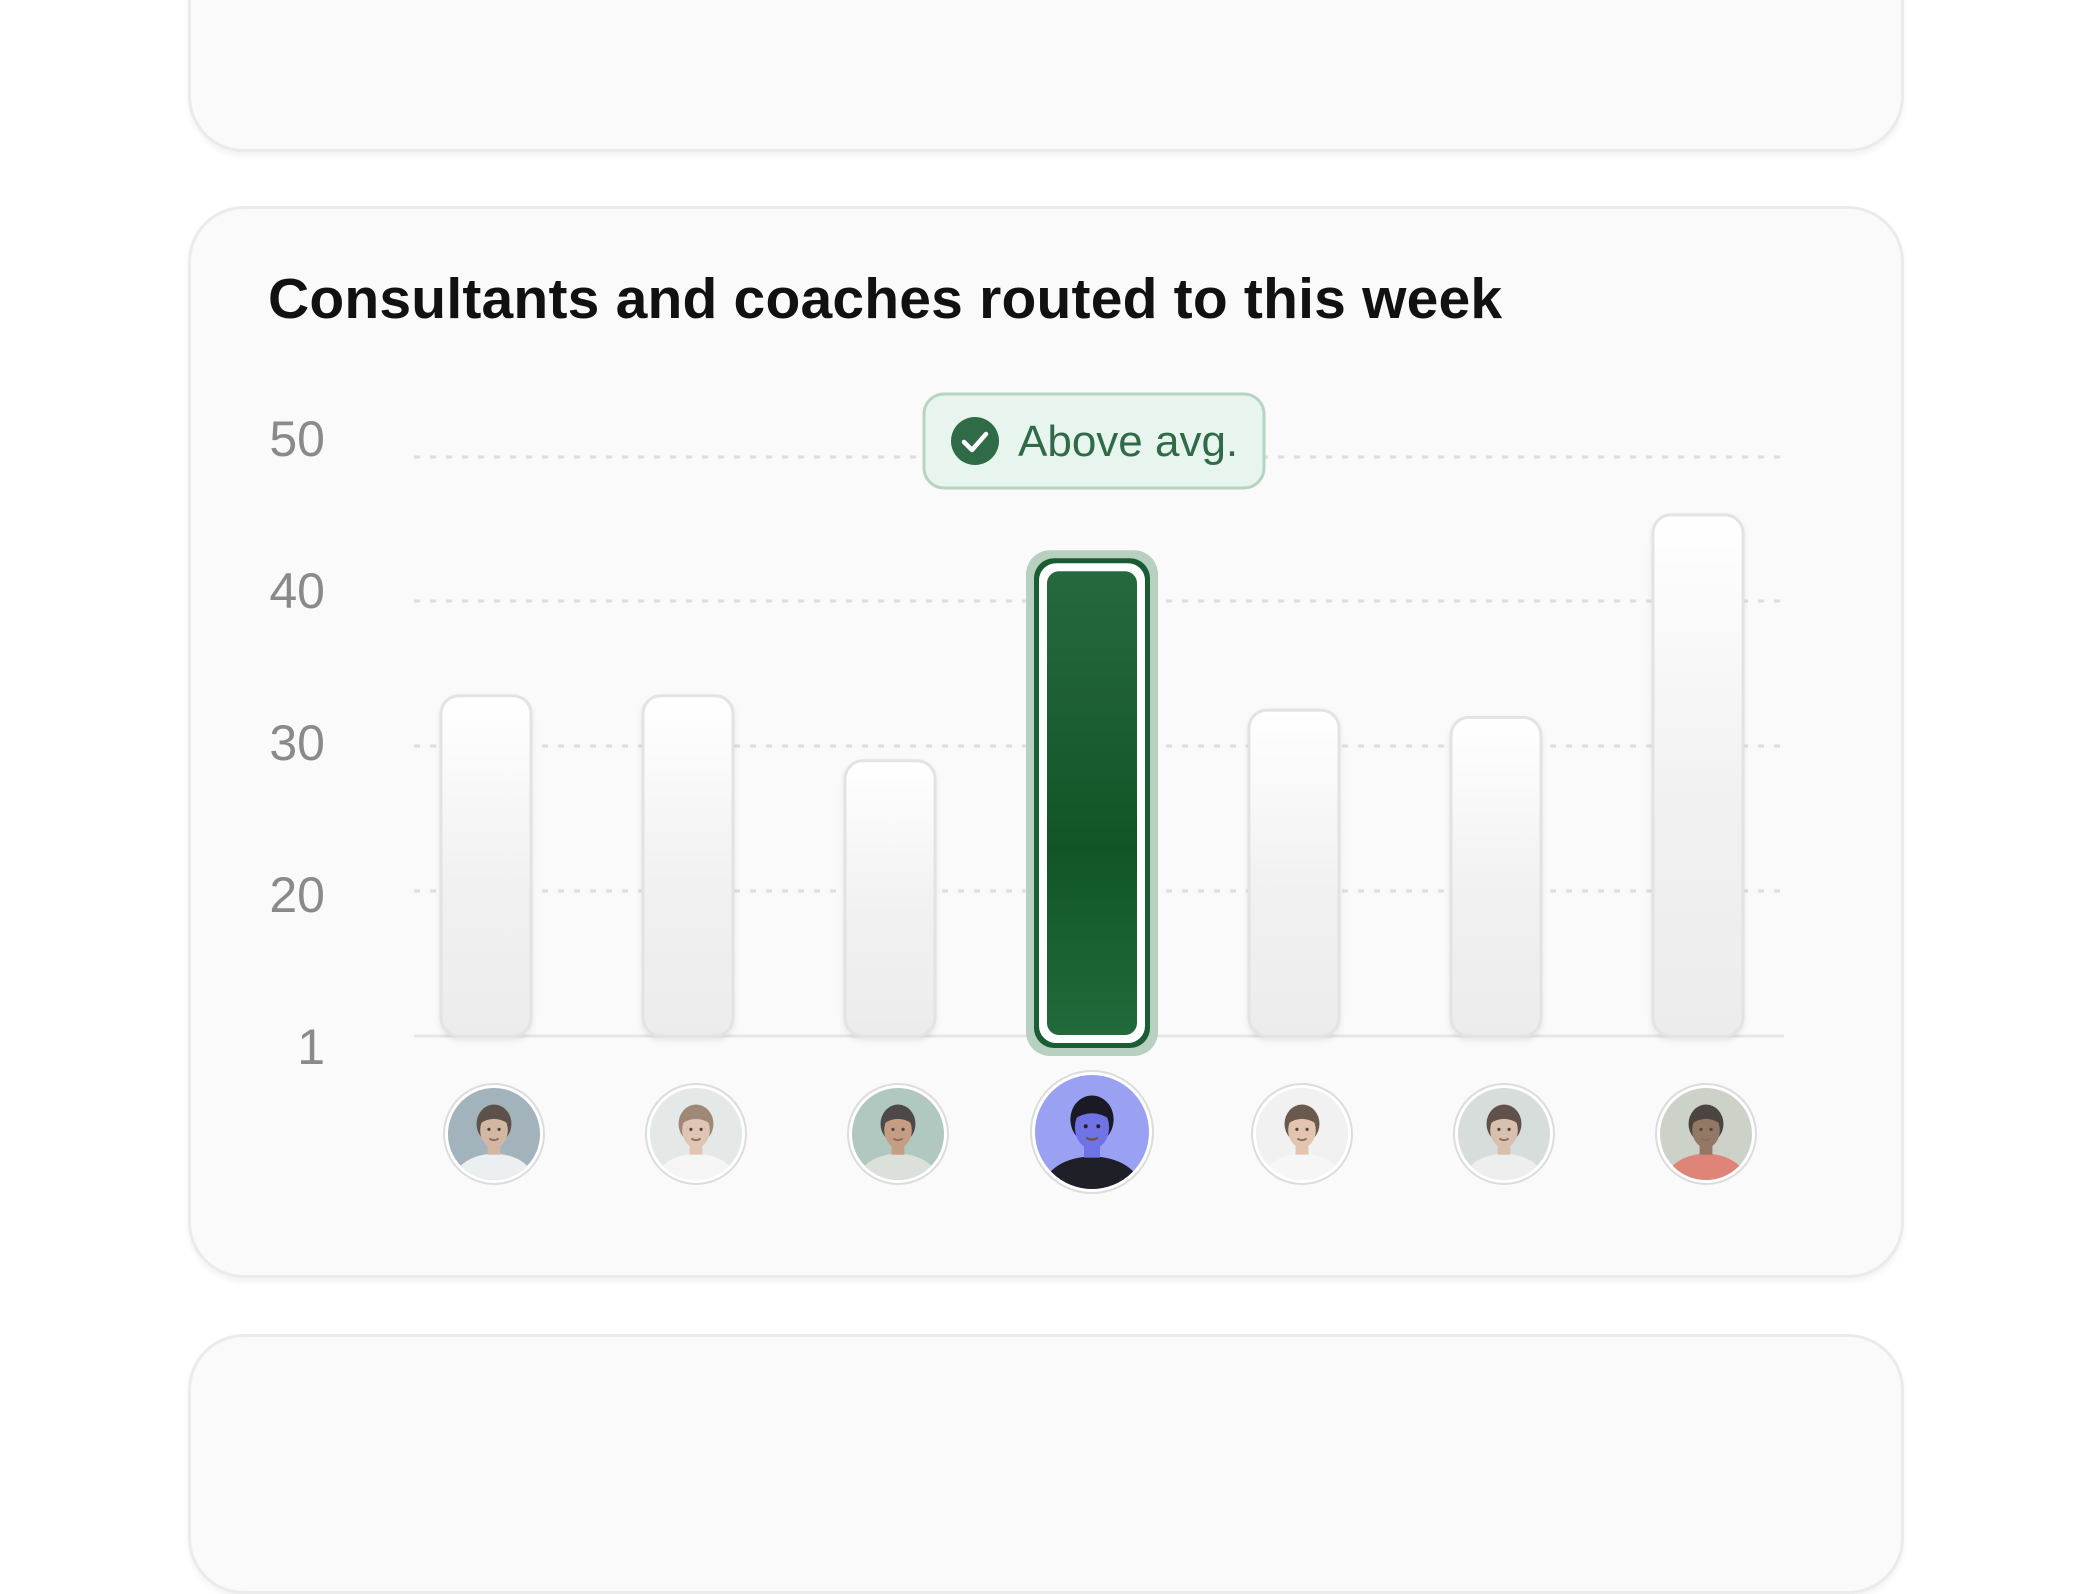  I want to click on y-tick-label: 20, so click(297, 895).